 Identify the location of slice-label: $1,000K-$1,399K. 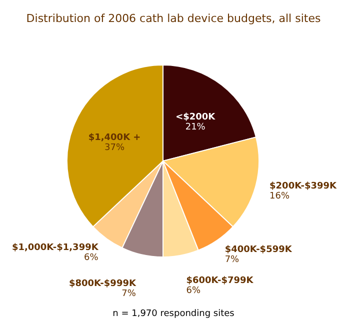
(56, 247).